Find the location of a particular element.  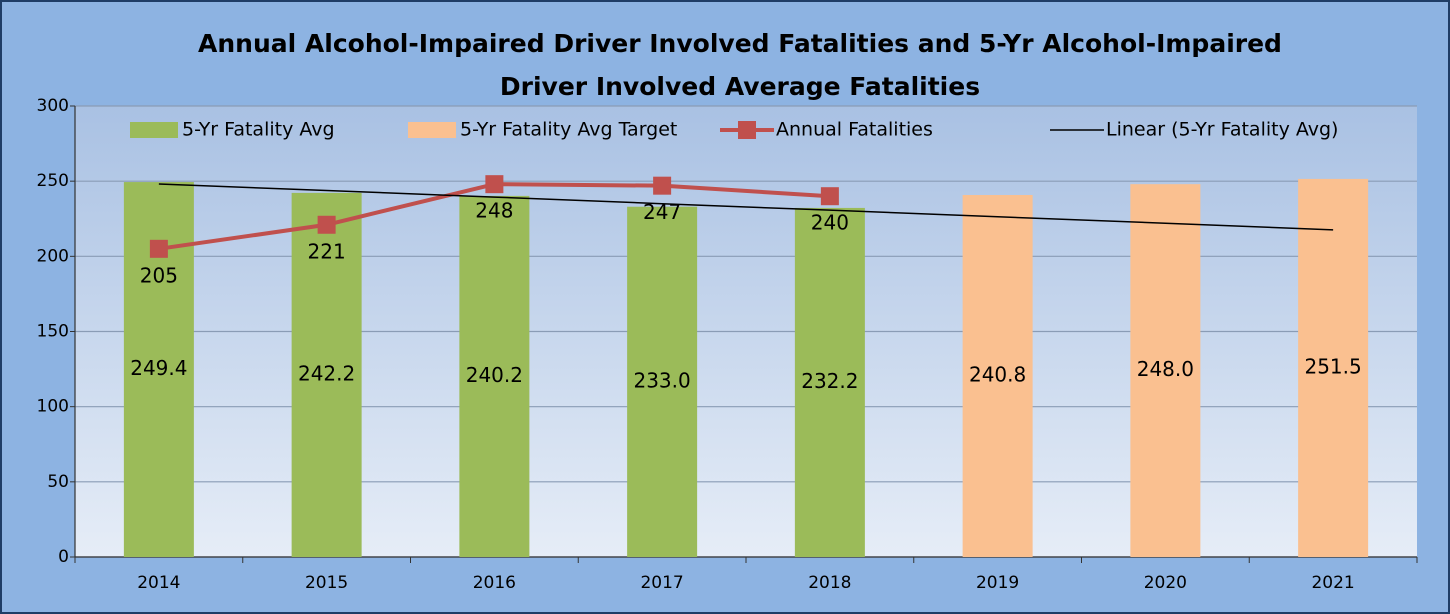

trend-line is located at coordinates (746, 207).